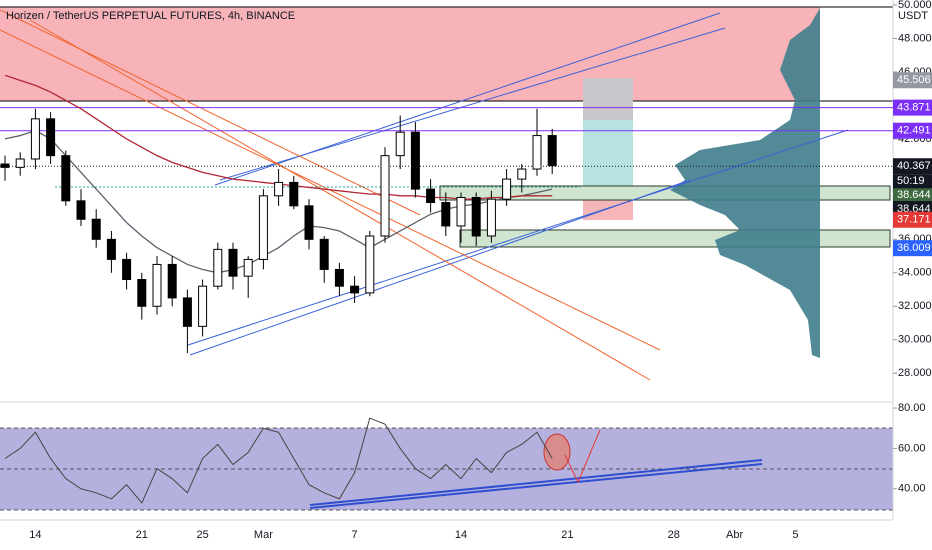 The image size is (932, 550). Describe the element at coordinates (608, 210) in the screenshot. I see `stop-box` at that location.